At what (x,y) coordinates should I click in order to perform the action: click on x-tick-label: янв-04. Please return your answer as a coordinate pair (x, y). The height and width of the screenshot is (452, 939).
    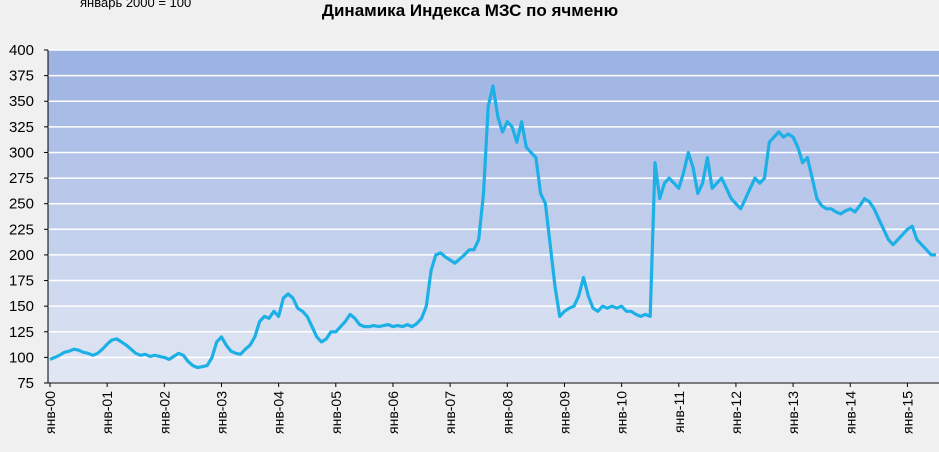
    Looking at the image, I should click on (279, 412).